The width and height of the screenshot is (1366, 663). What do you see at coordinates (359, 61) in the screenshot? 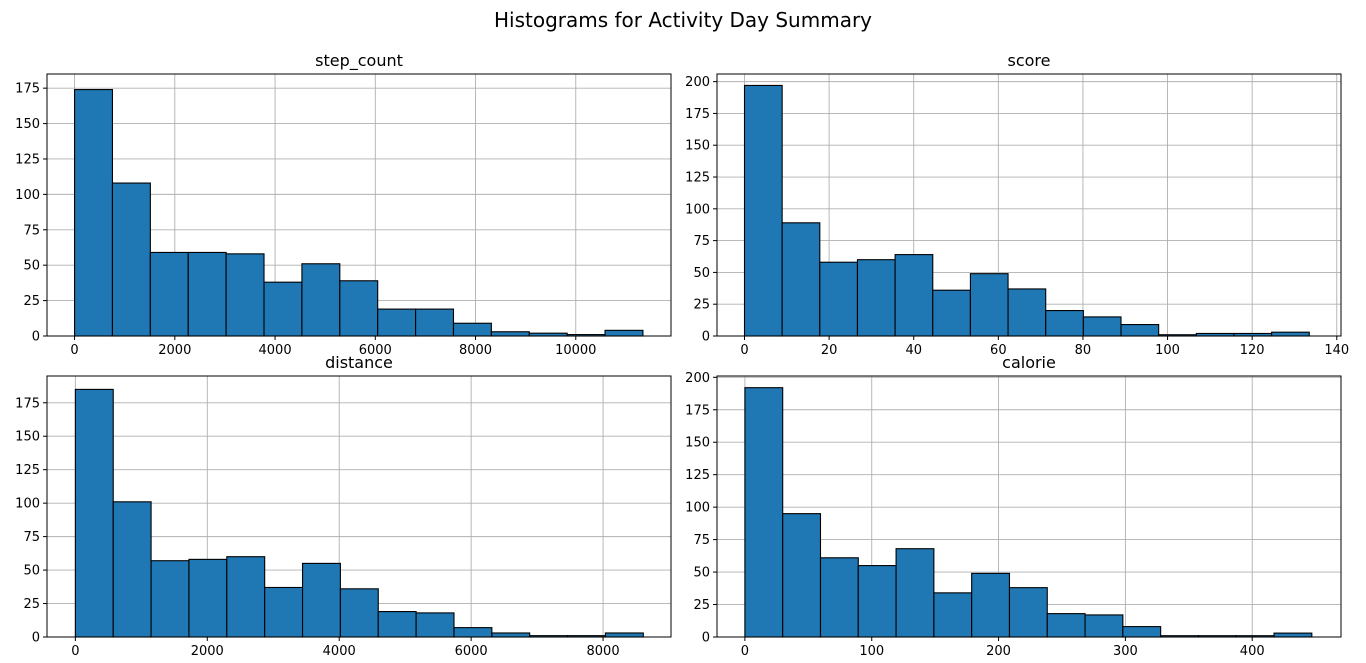
I see `subplot-title: step_count` at bounding box center [359, 61].